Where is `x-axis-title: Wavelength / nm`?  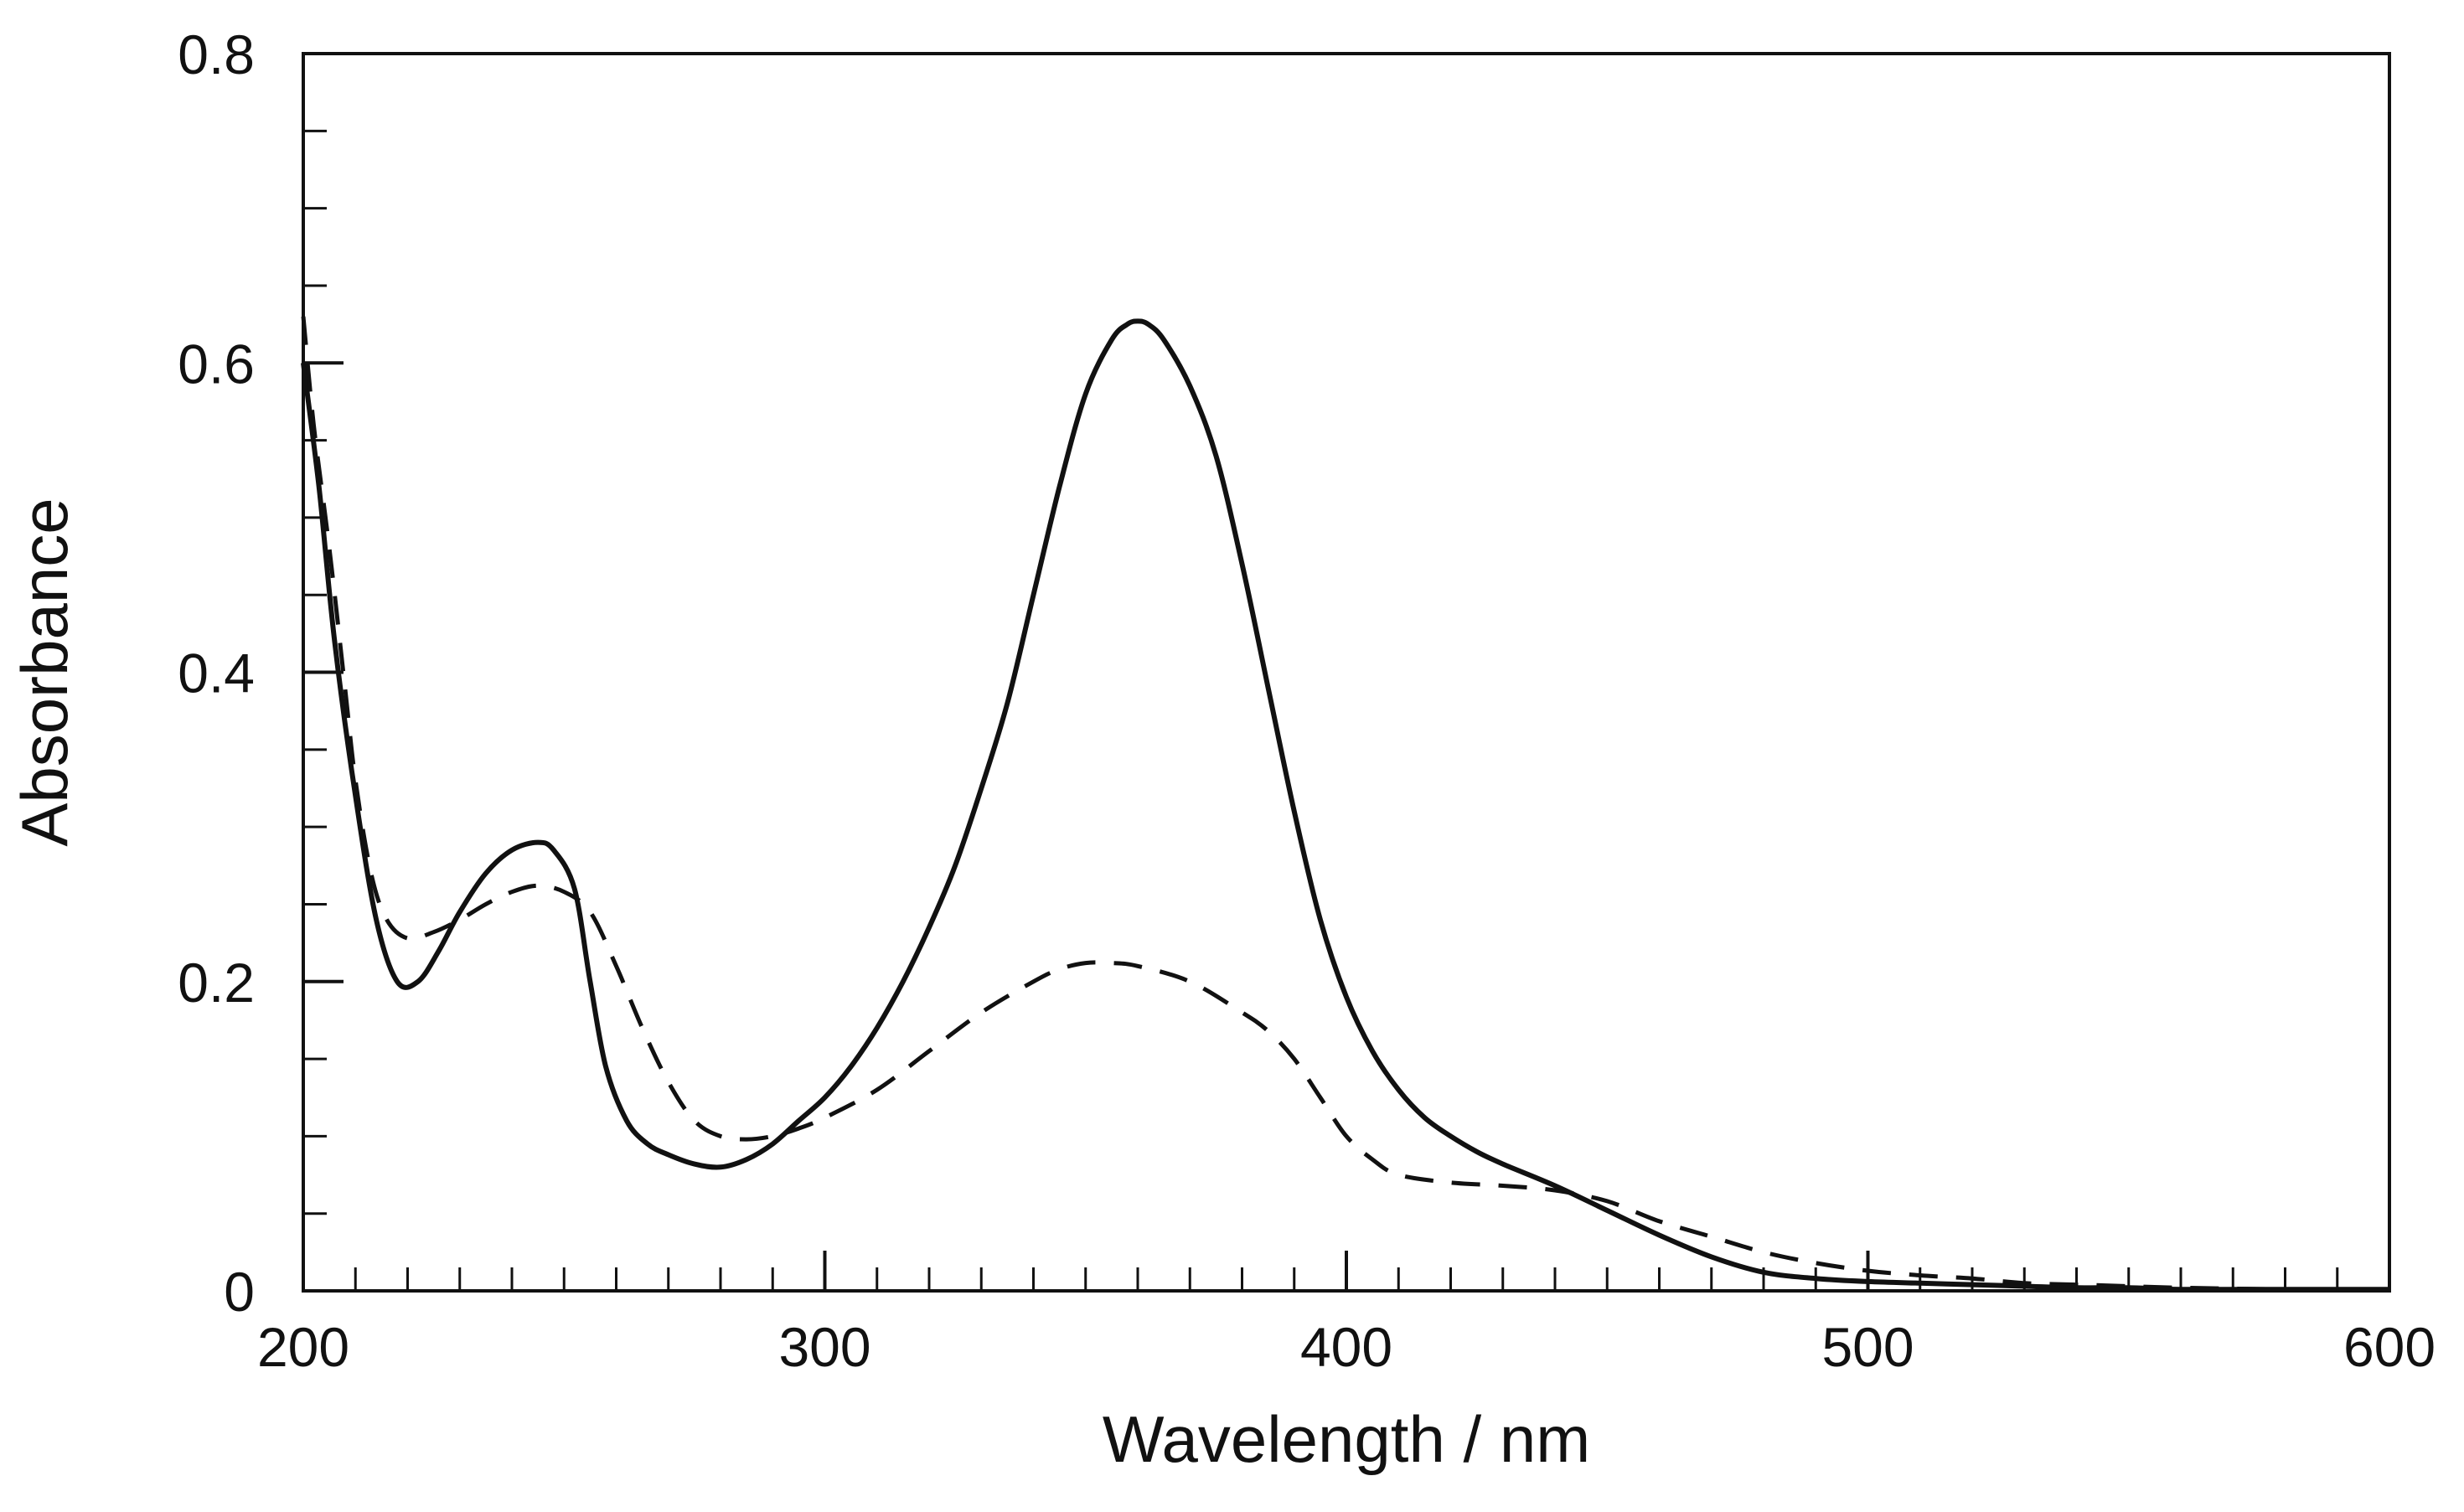
x-axis-title: Wavelength / nm is located at coordinates (1347, 1439).